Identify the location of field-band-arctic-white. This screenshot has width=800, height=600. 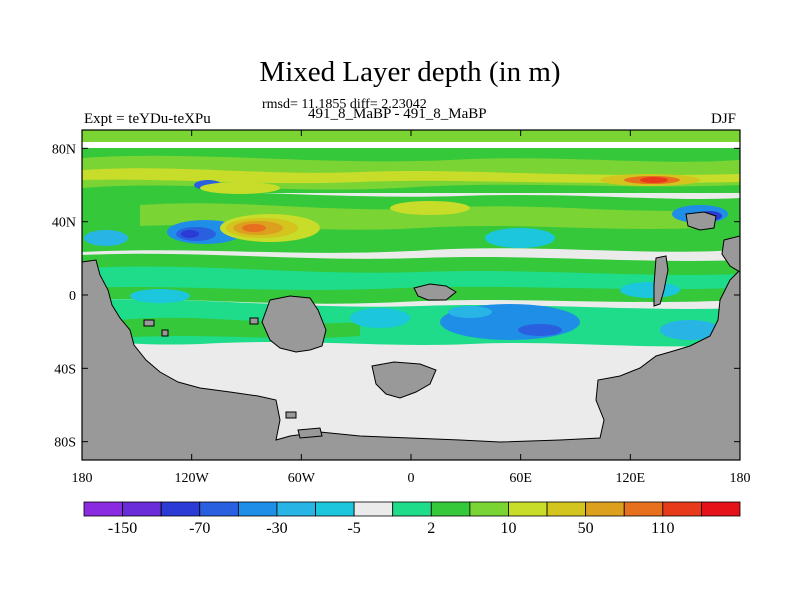
(411, 145).